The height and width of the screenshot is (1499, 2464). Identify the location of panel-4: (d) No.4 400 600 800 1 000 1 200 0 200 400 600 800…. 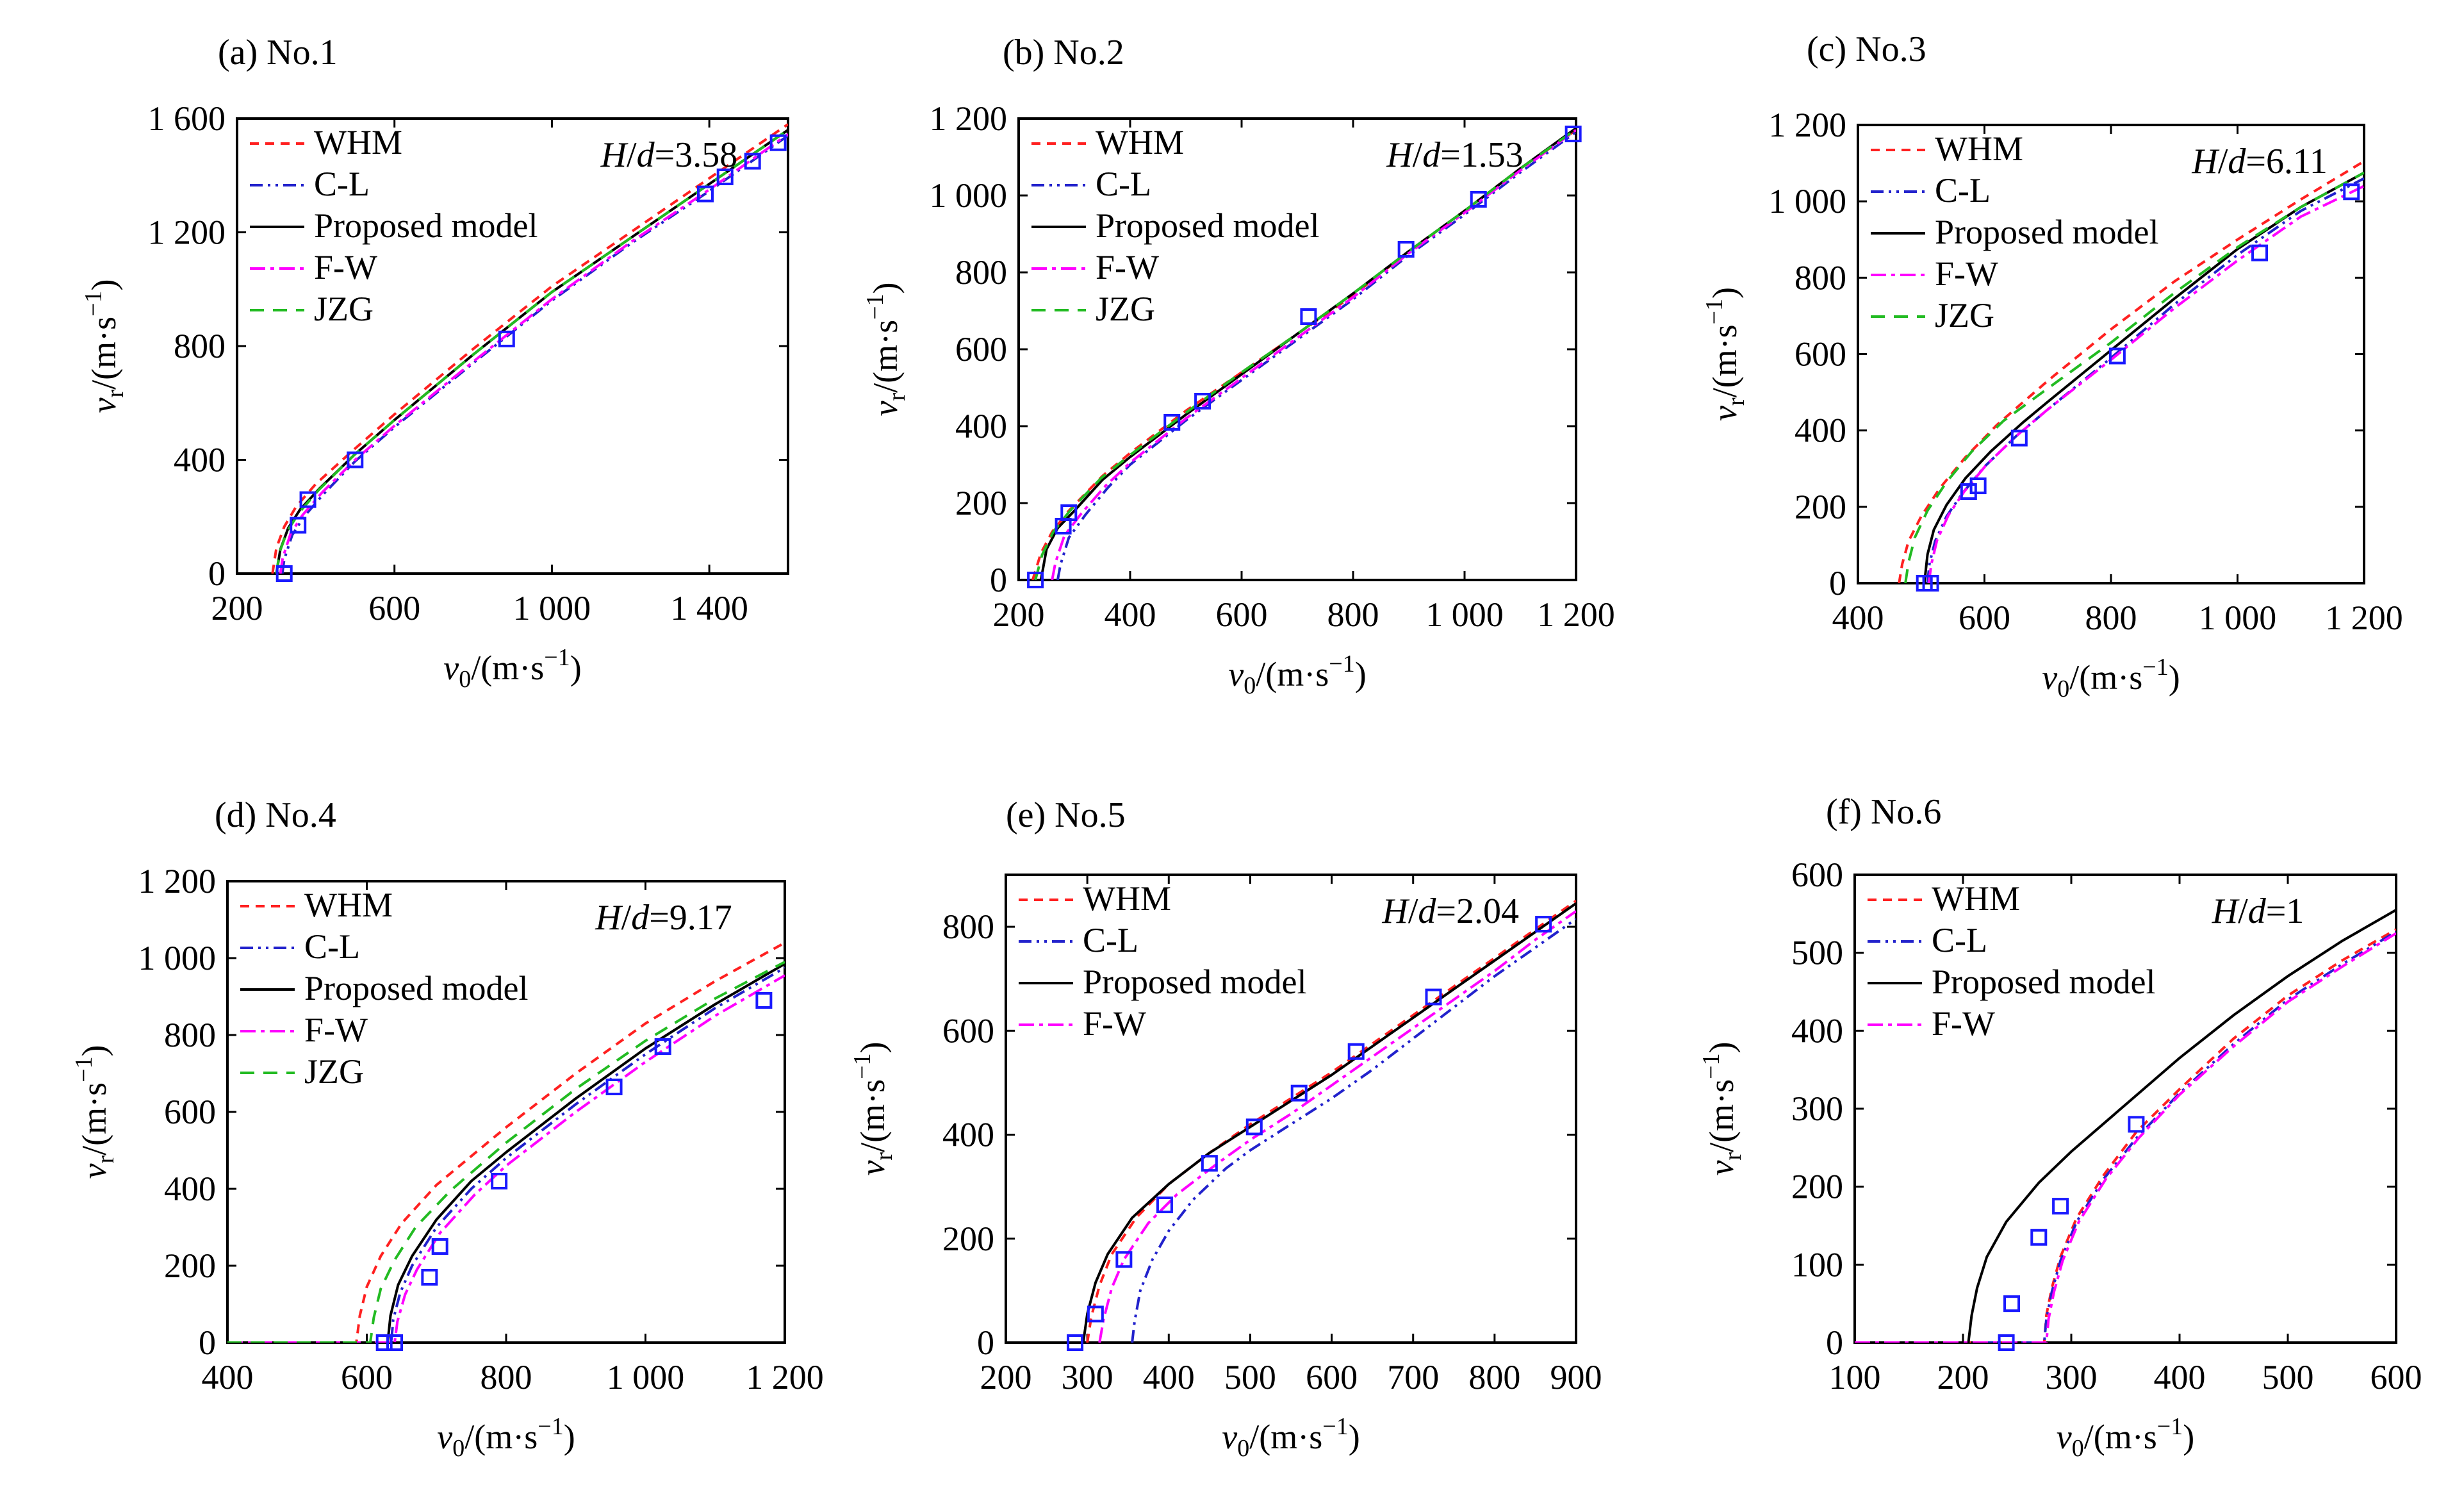
(447, 1128).